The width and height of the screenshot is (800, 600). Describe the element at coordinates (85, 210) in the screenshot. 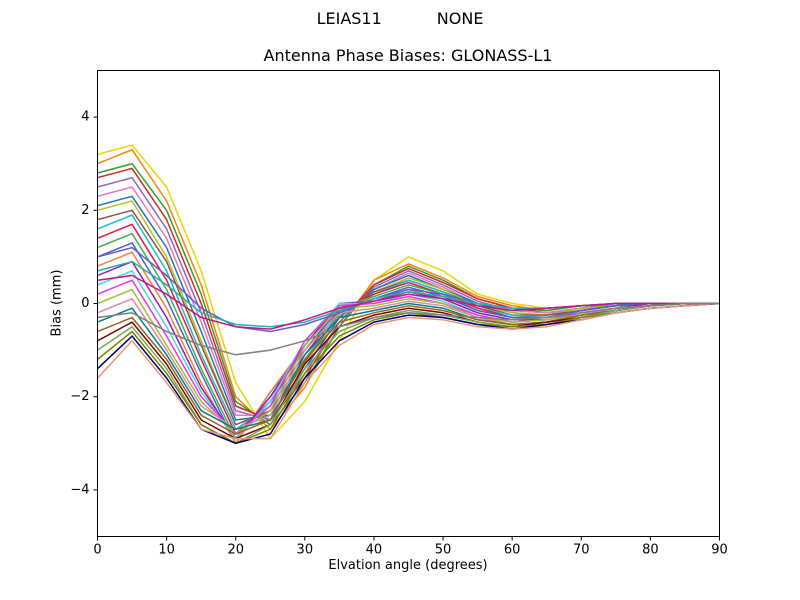

I see `y-tick-label: 2` at that location.